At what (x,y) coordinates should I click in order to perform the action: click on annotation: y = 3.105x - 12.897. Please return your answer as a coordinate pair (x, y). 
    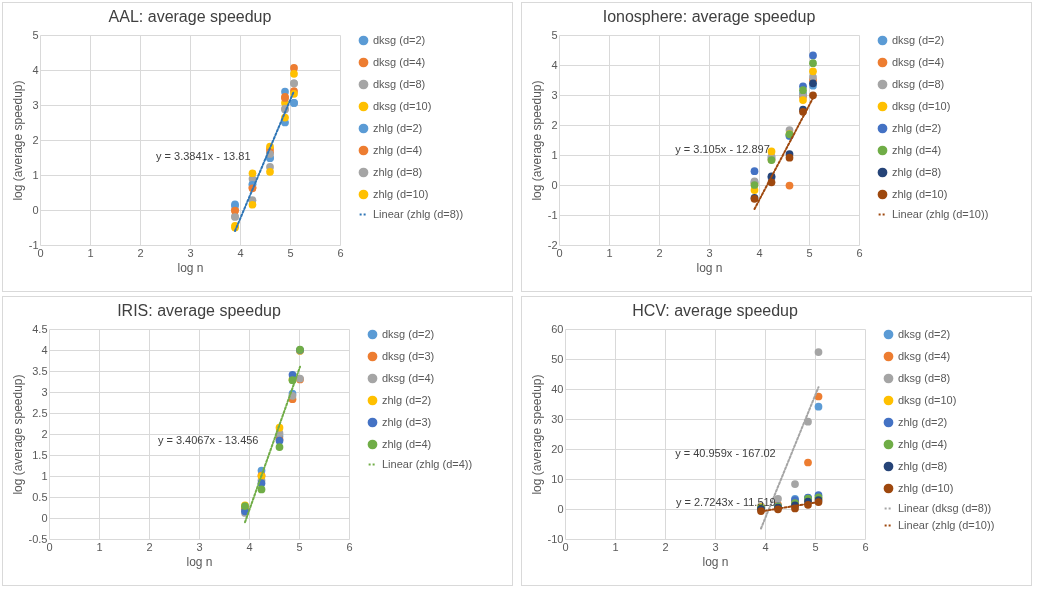
    Looking at the image, I should click on (722, 148).